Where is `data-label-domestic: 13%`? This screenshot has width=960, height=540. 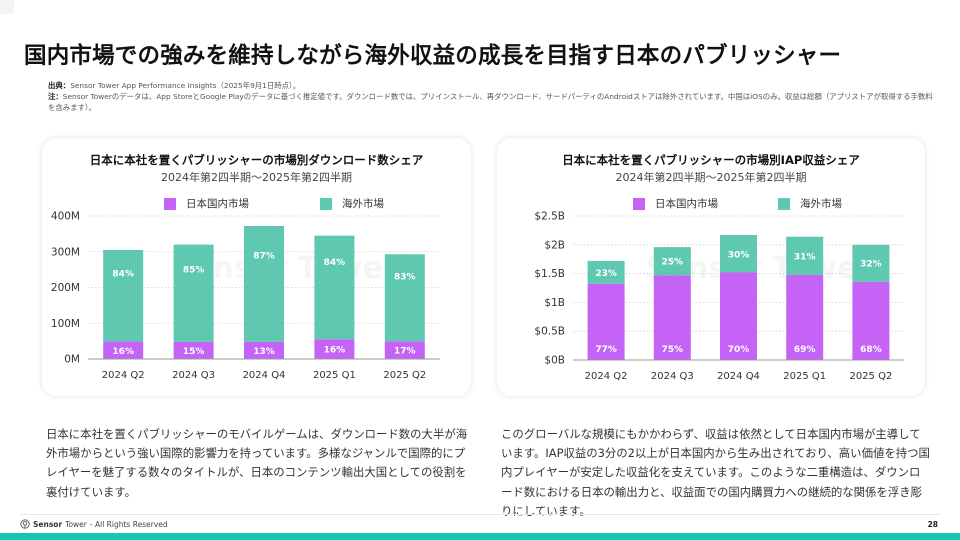 data-label-domestic: 13% is located at coordinates (264, 352).